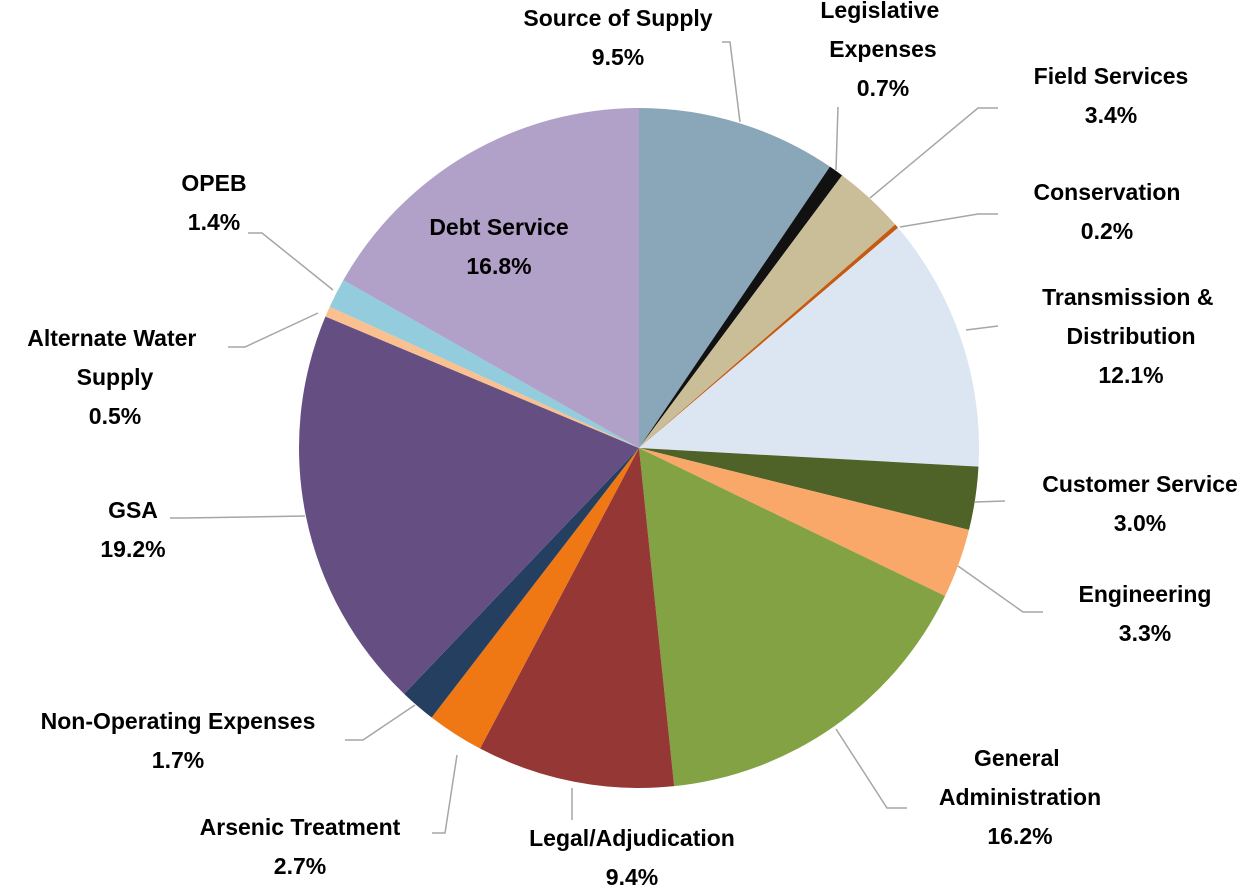 The height and width of the screenshot is (893, 1256). What do you see at coordinates (1020, 797) in the screenshot?
I see `label-line: Administration` at bounding box center [1020, 797].